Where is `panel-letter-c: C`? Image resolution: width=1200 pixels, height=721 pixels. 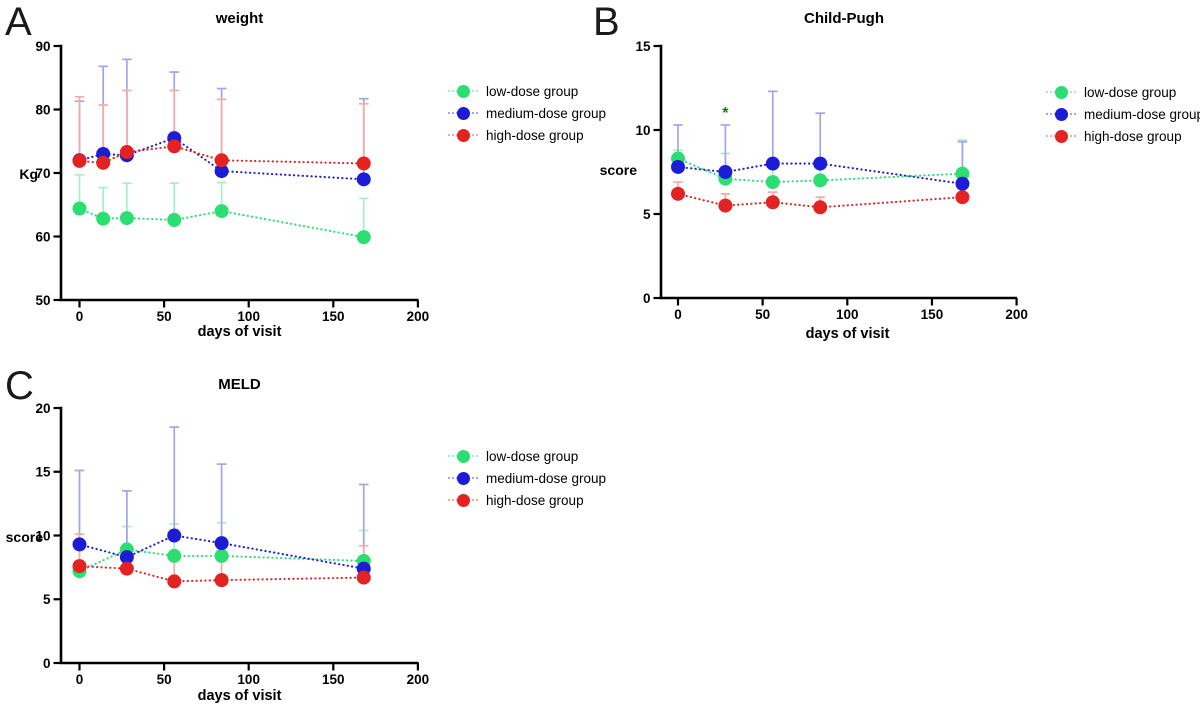
panel-letter-c: C is located at coordinates (19, 386).